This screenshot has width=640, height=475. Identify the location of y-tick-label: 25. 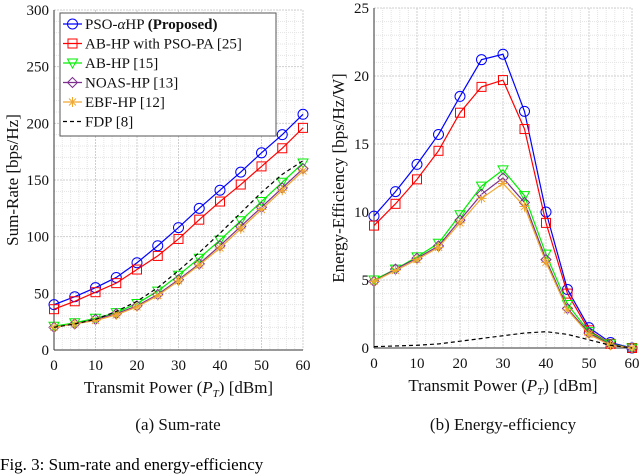
(361, 9).